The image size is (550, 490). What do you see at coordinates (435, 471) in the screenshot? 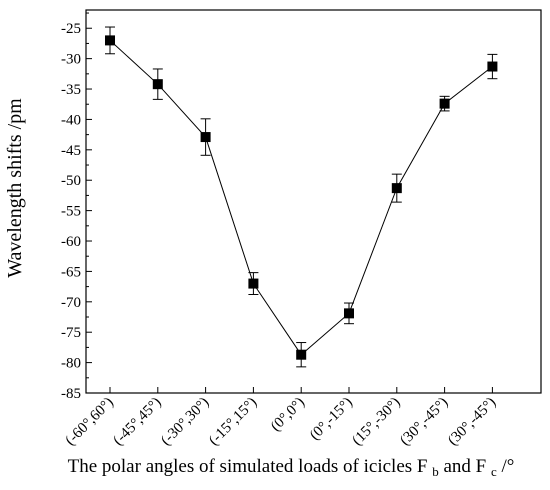
I see `x-axis-label-sub-b: b` at bounding box center [435, 471].